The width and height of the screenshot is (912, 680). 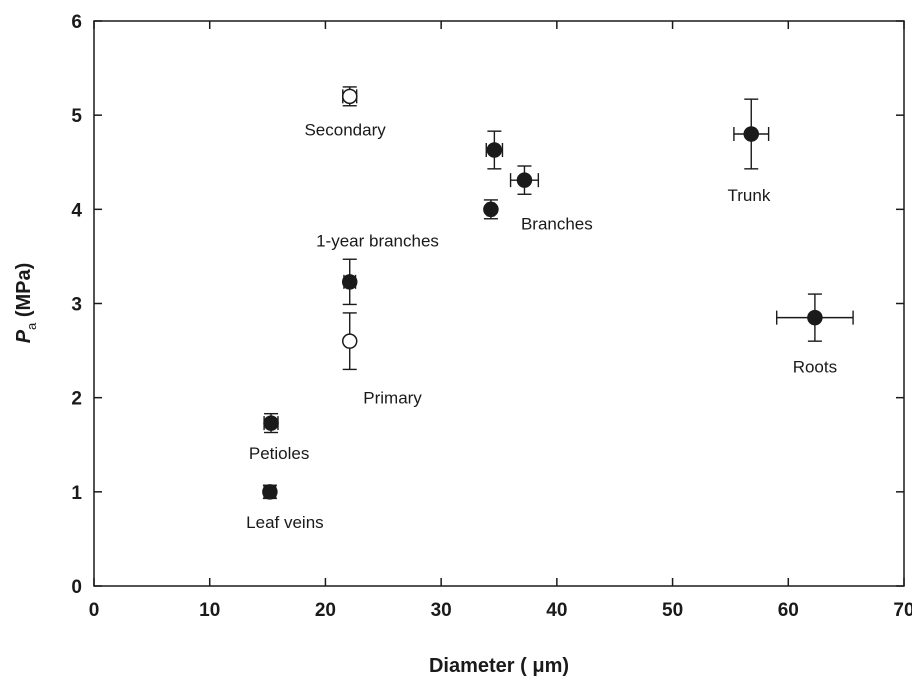 I want to click on y-tick-label: 0, so click(x=76, y=587).